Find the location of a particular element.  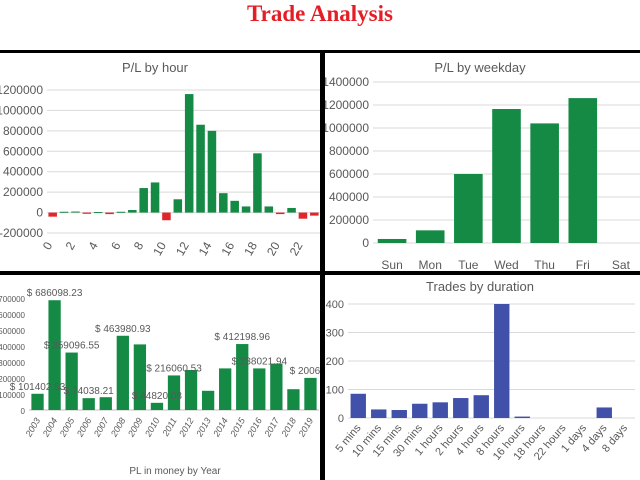

data-label: $ 216060.53 is located at coordinates (174, 368).